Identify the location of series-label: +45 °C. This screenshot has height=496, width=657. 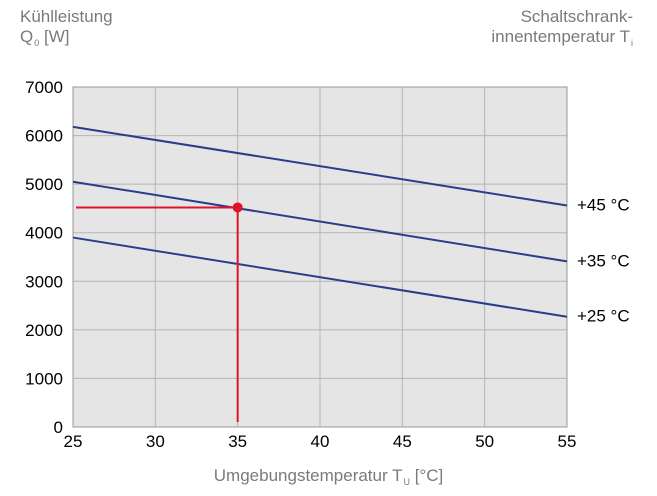
(603, 205).